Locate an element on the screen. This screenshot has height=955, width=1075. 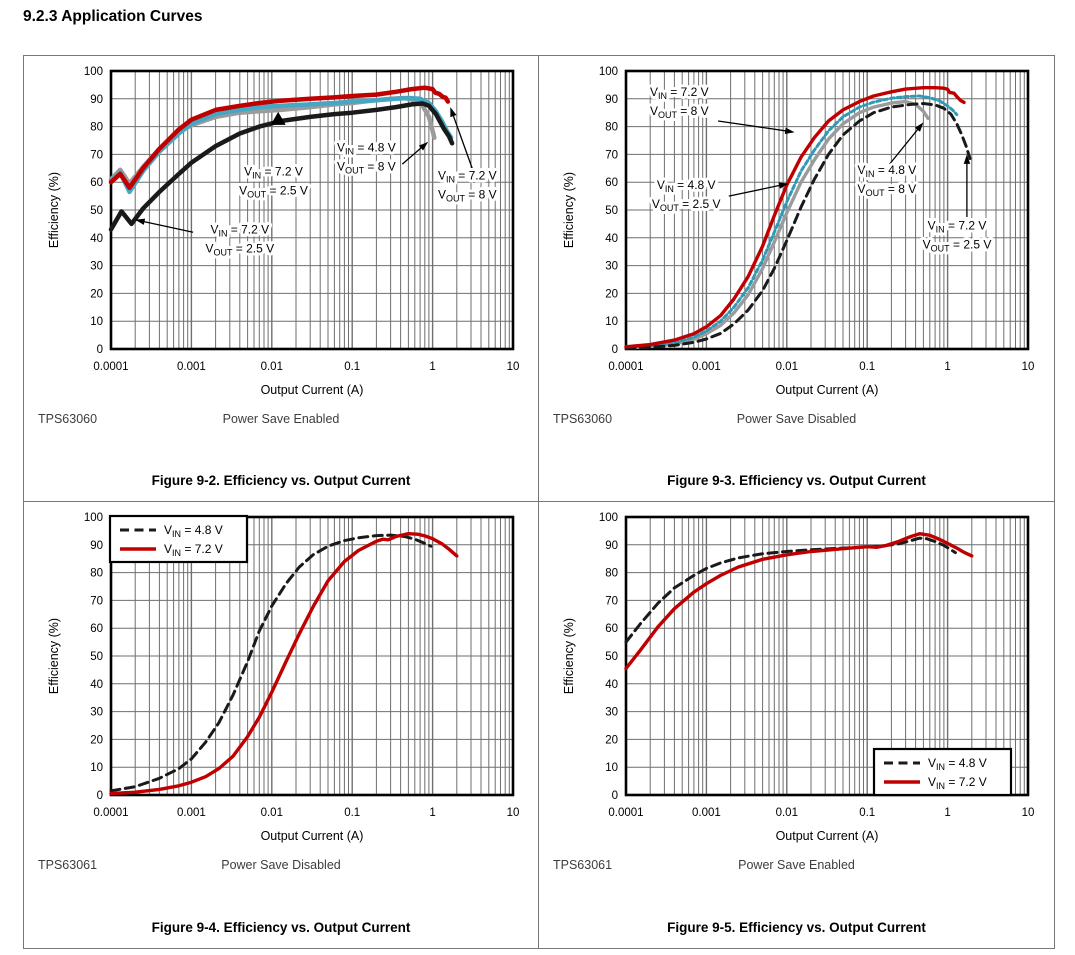
chart-footer: TPS63060 Power Save Disabled is located at coordinates (796, 420).